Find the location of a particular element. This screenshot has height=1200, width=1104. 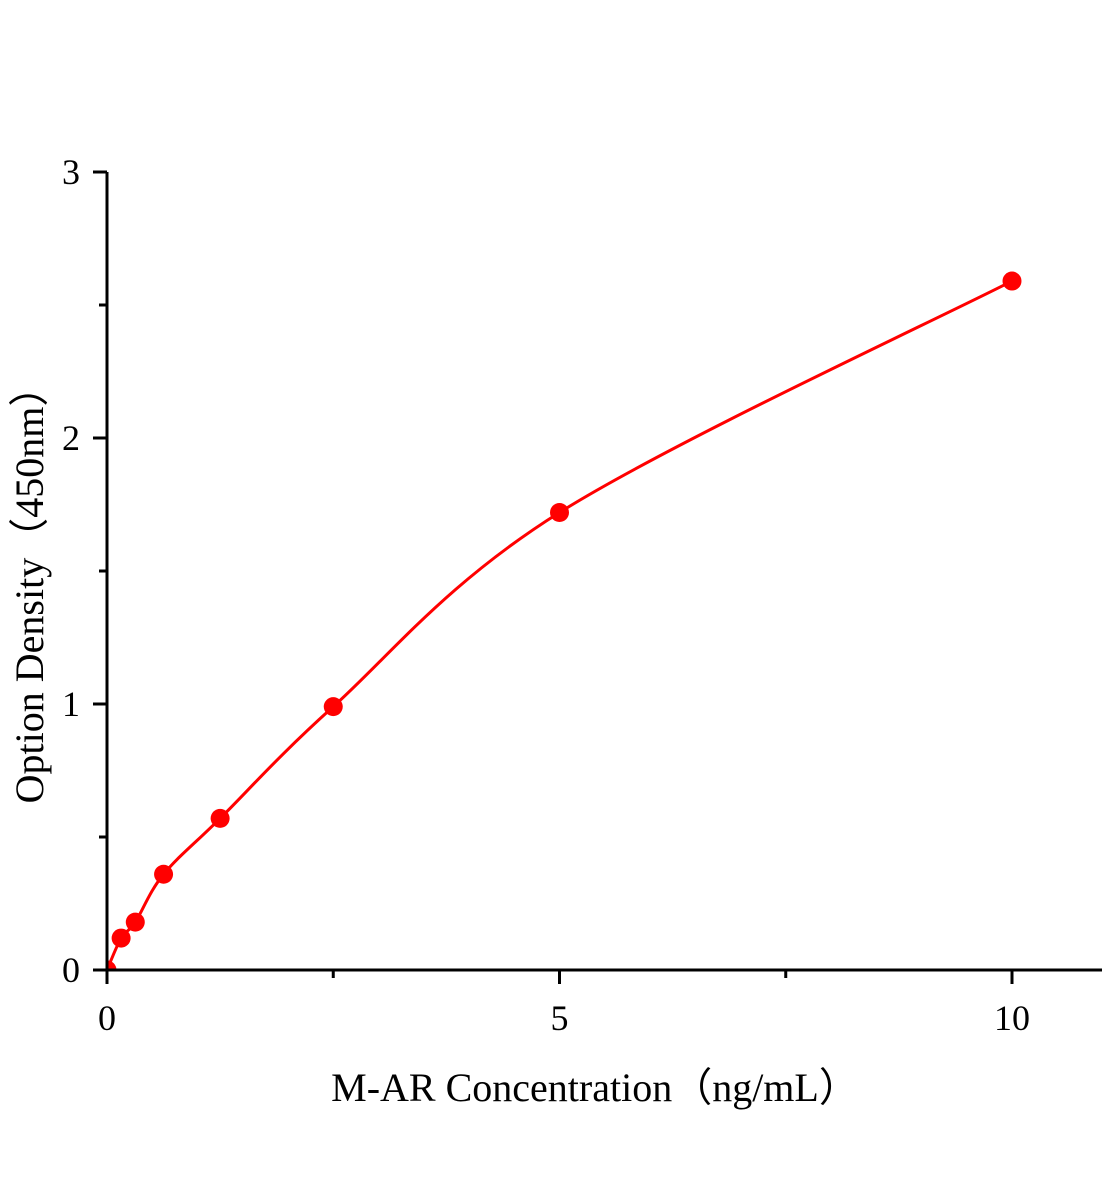

x-tick-label: 0 is located at coordinates (107, 1018).